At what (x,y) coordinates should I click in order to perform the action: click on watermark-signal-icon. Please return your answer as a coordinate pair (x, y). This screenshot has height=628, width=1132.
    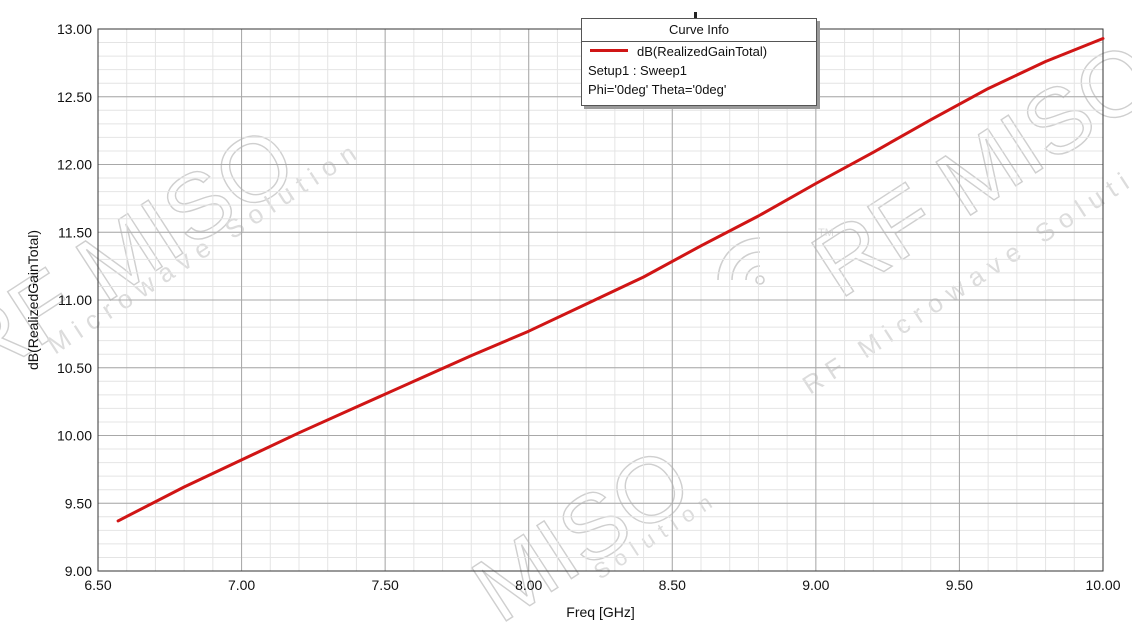
    Looking at the image, I should click on (741, 261).